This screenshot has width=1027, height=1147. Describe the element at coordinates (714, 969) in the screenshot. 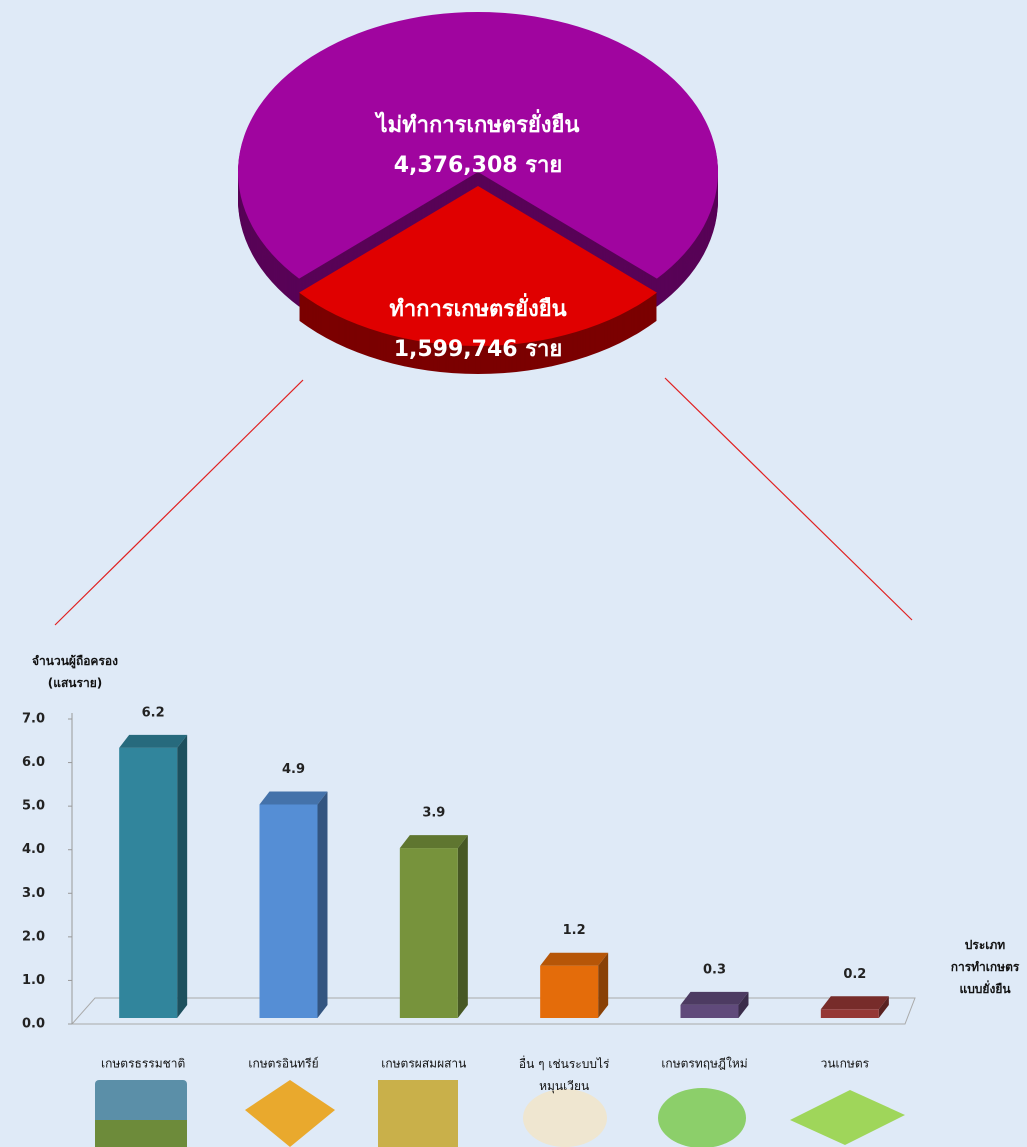

I see `value-label: 0.3` at that location.